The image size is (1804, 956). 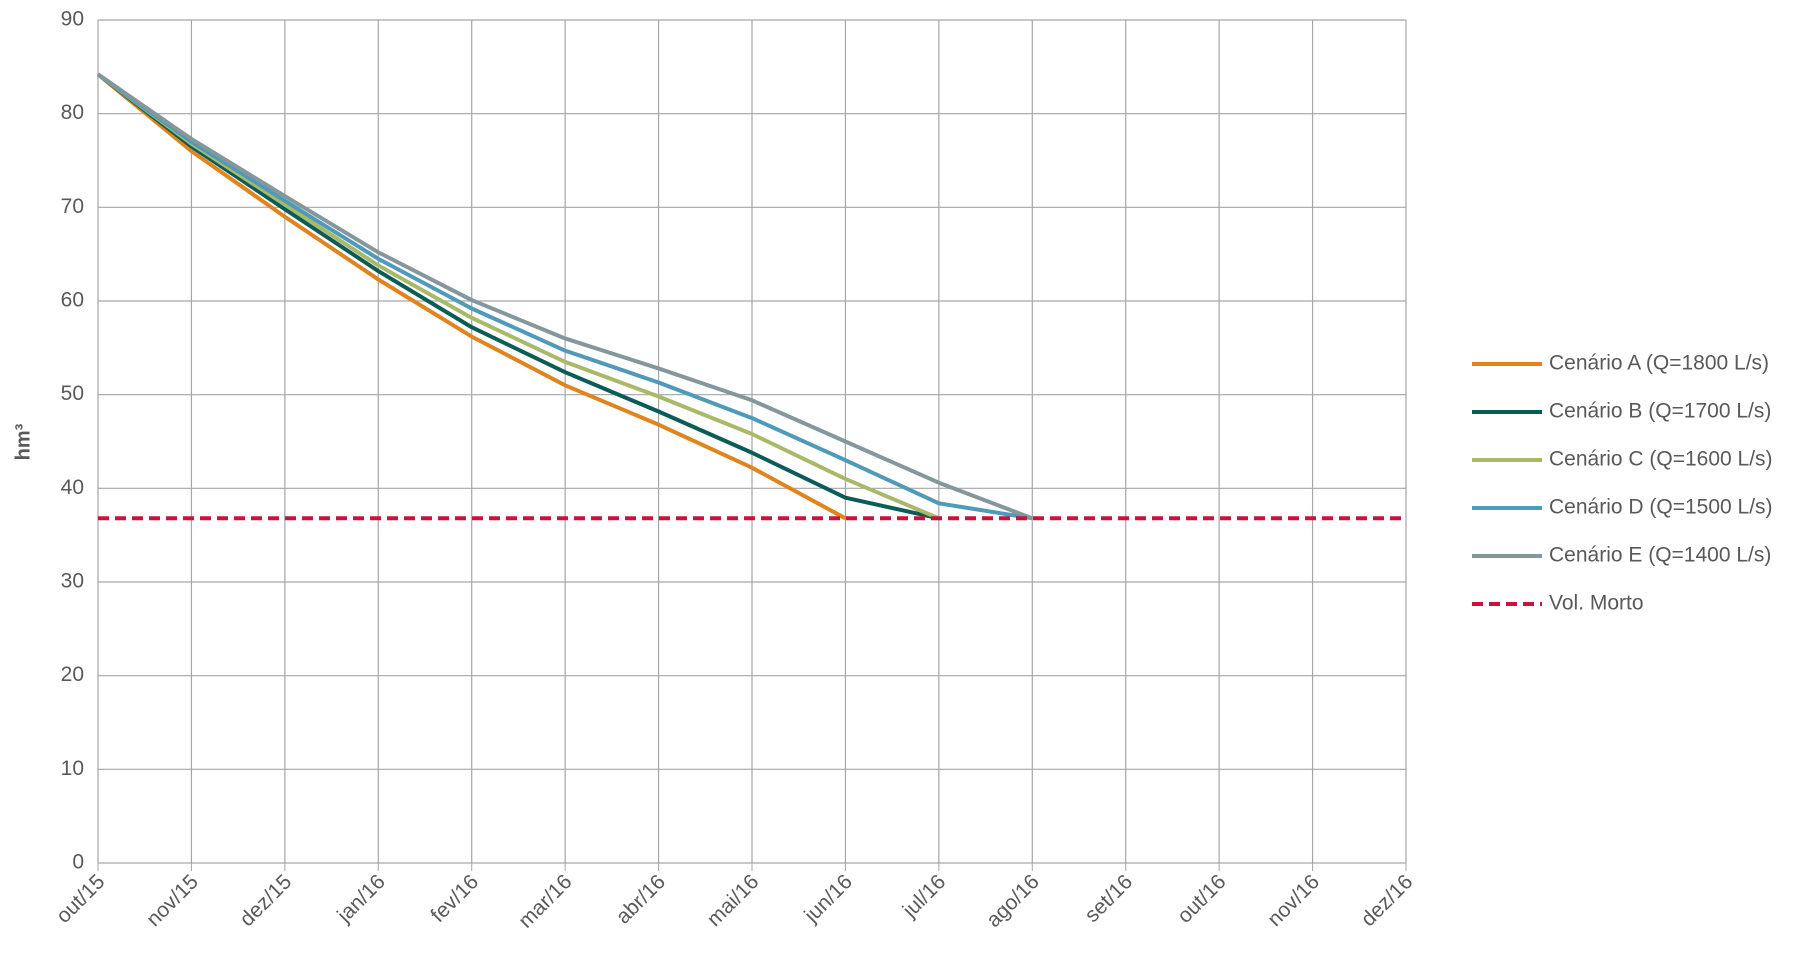 What do you see at coordinates (1659, 363) in the screenshot?
I see `legend-label: Cenário A (Q=1800 L/s)` at bounding box center [1659, 363].